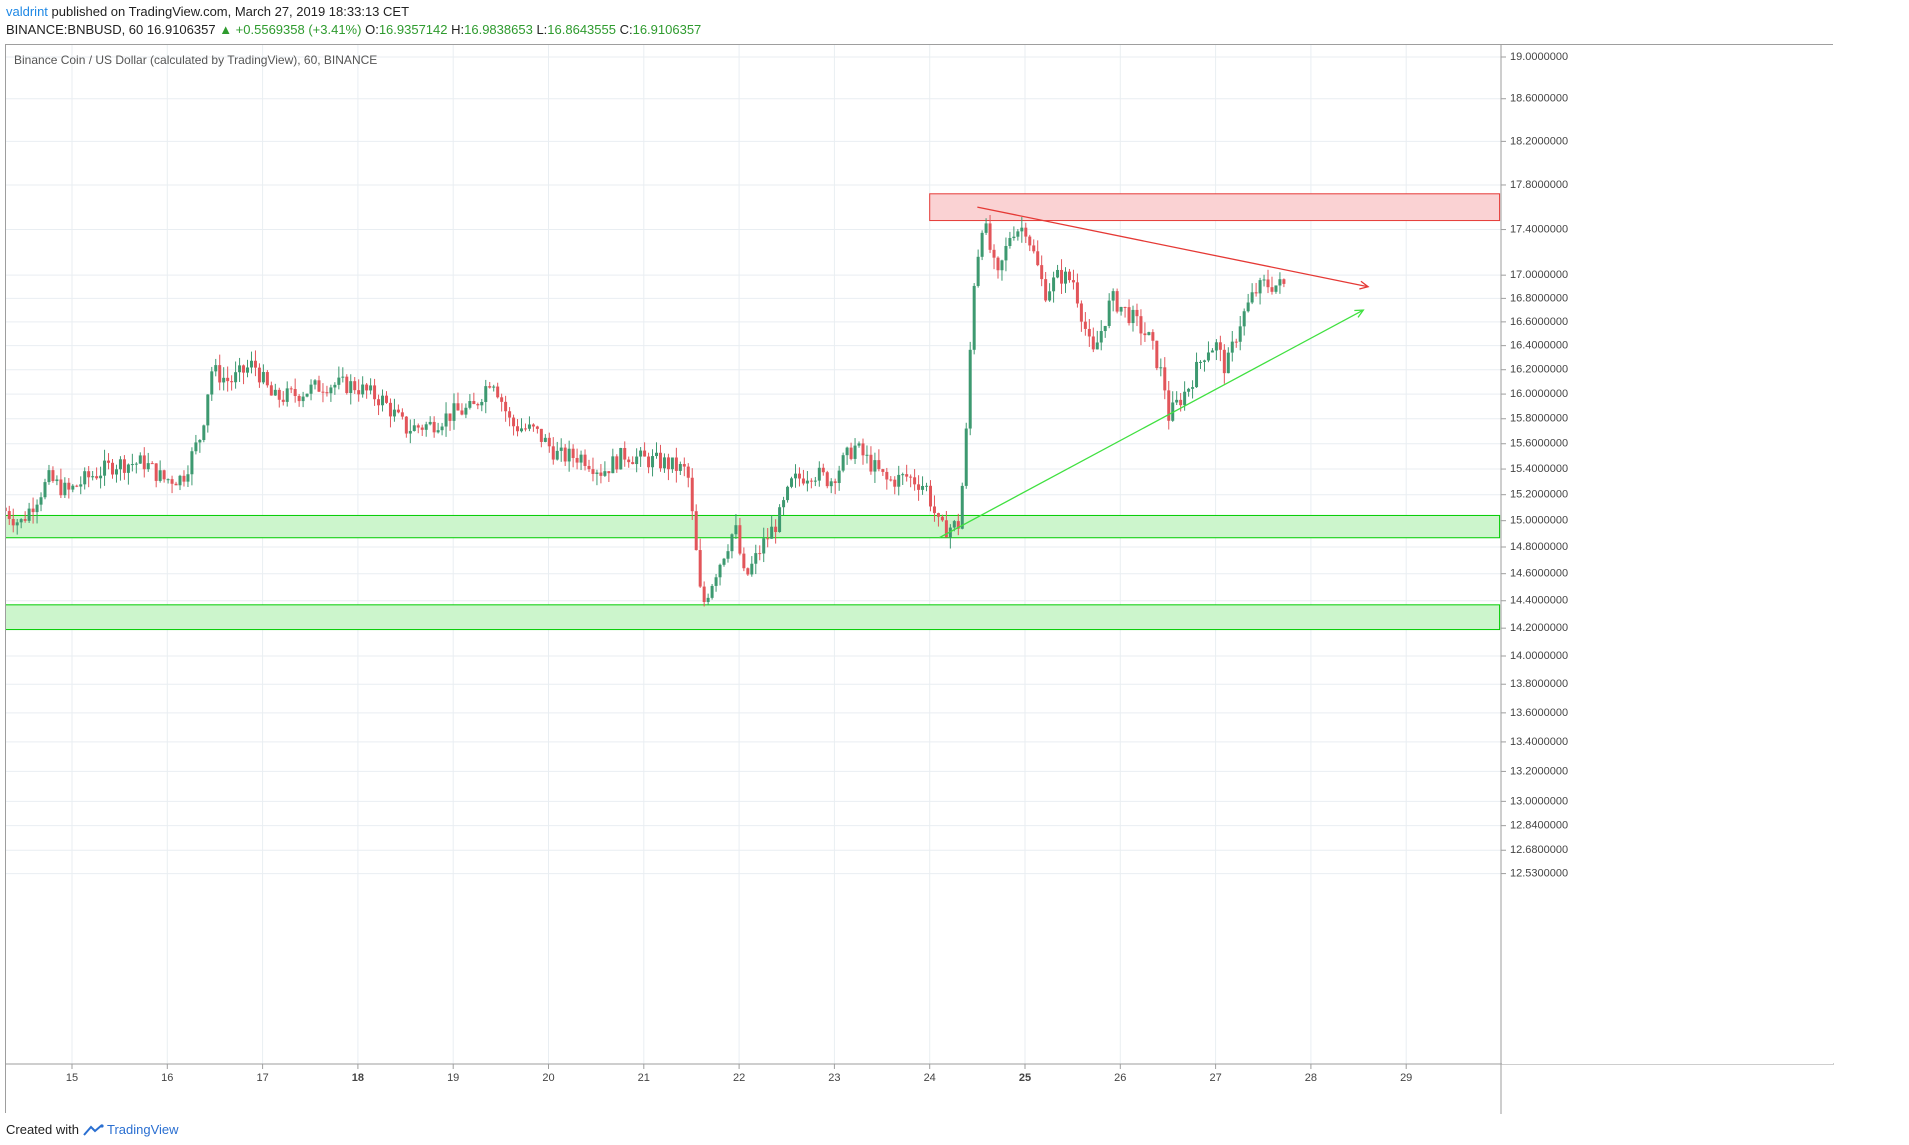 The height and width of the screenshot is (1145, 1909). Describe the element at coordinates (290, 29) in the screenshot. I see `price-change: ▲ +0.5569358 (+3.41%)` at that location.